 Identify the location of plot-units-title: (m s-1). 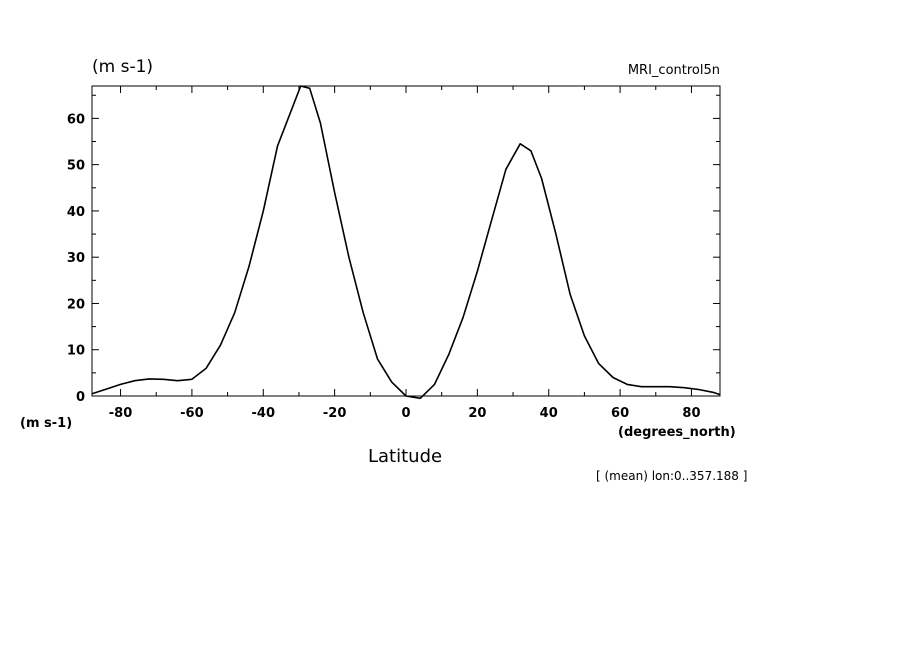
(123, 67).